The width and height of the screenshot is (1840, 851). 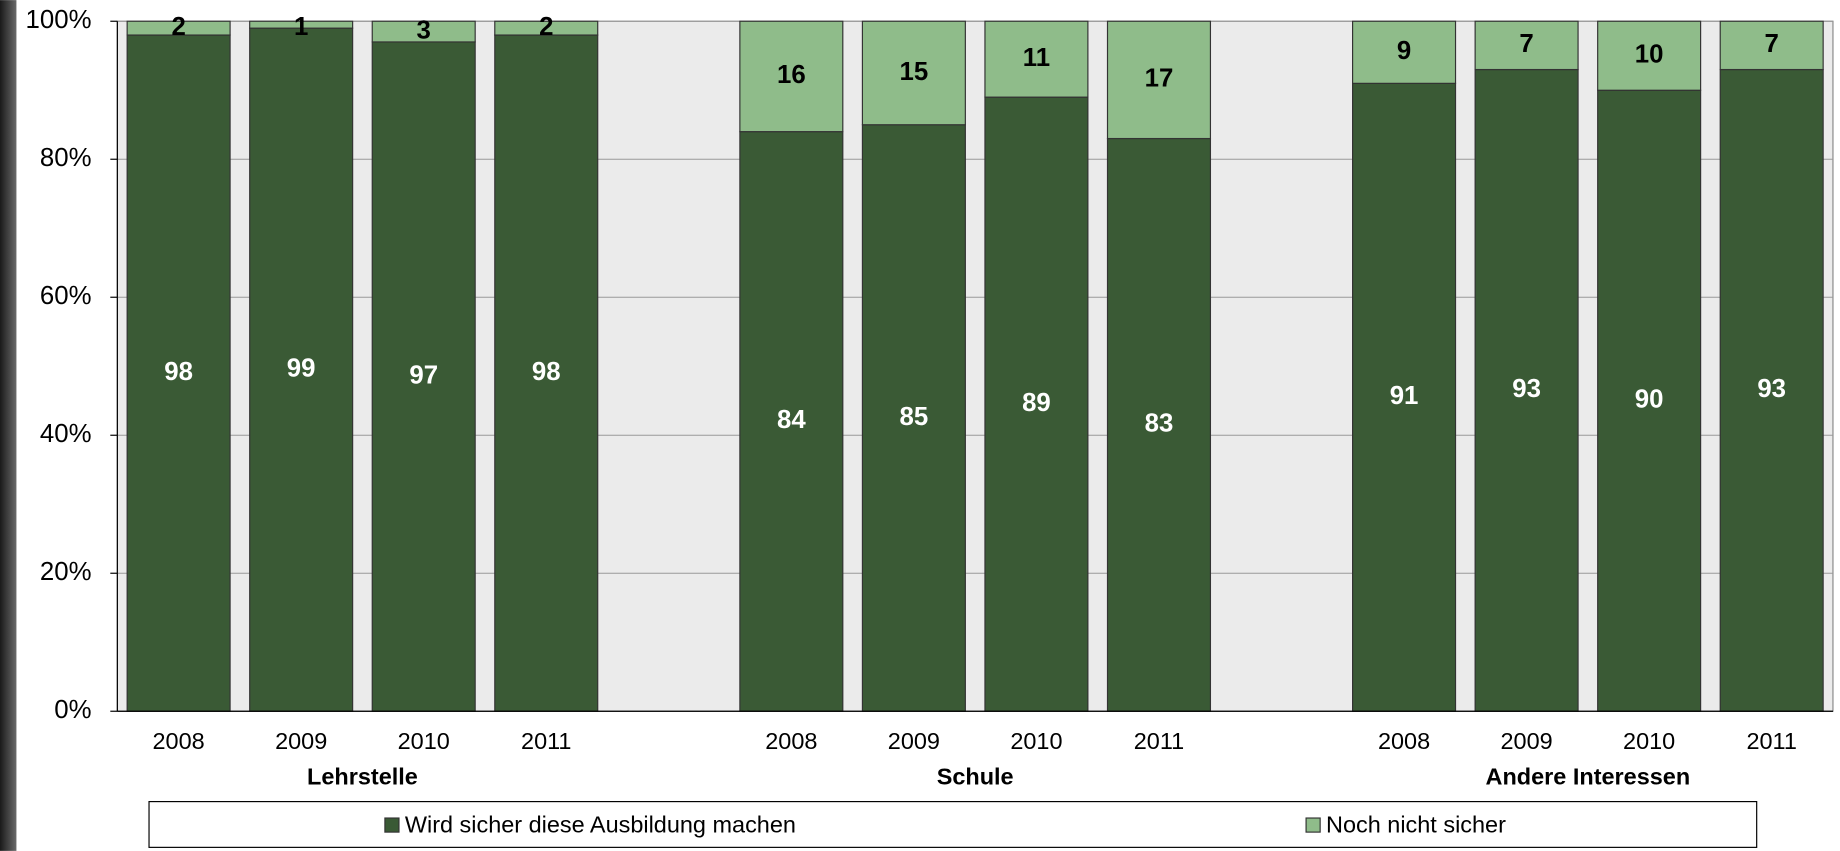 What do you see at coordinates (953, 824) in the screenshot?
I see `legend` at bounding box center [953, 824].